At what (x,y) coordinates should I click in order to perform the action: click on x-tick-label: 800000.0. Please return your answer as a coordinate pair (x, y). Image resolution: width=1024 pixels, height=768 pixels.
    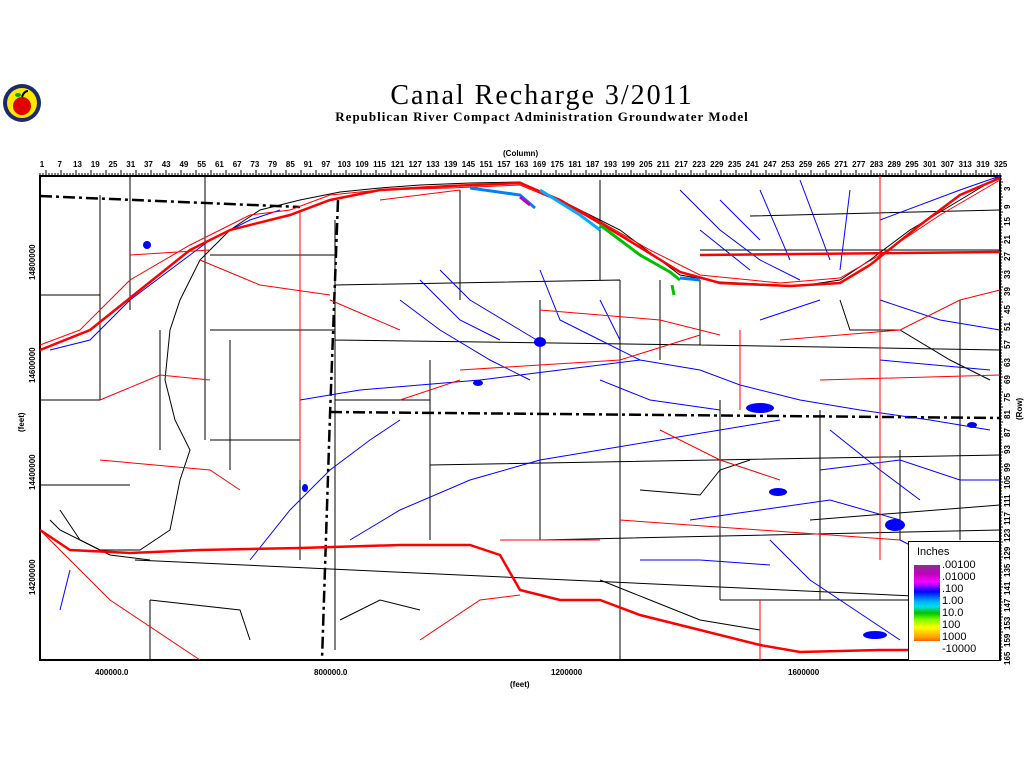
    Looking at the image, I should click on (331, 672).